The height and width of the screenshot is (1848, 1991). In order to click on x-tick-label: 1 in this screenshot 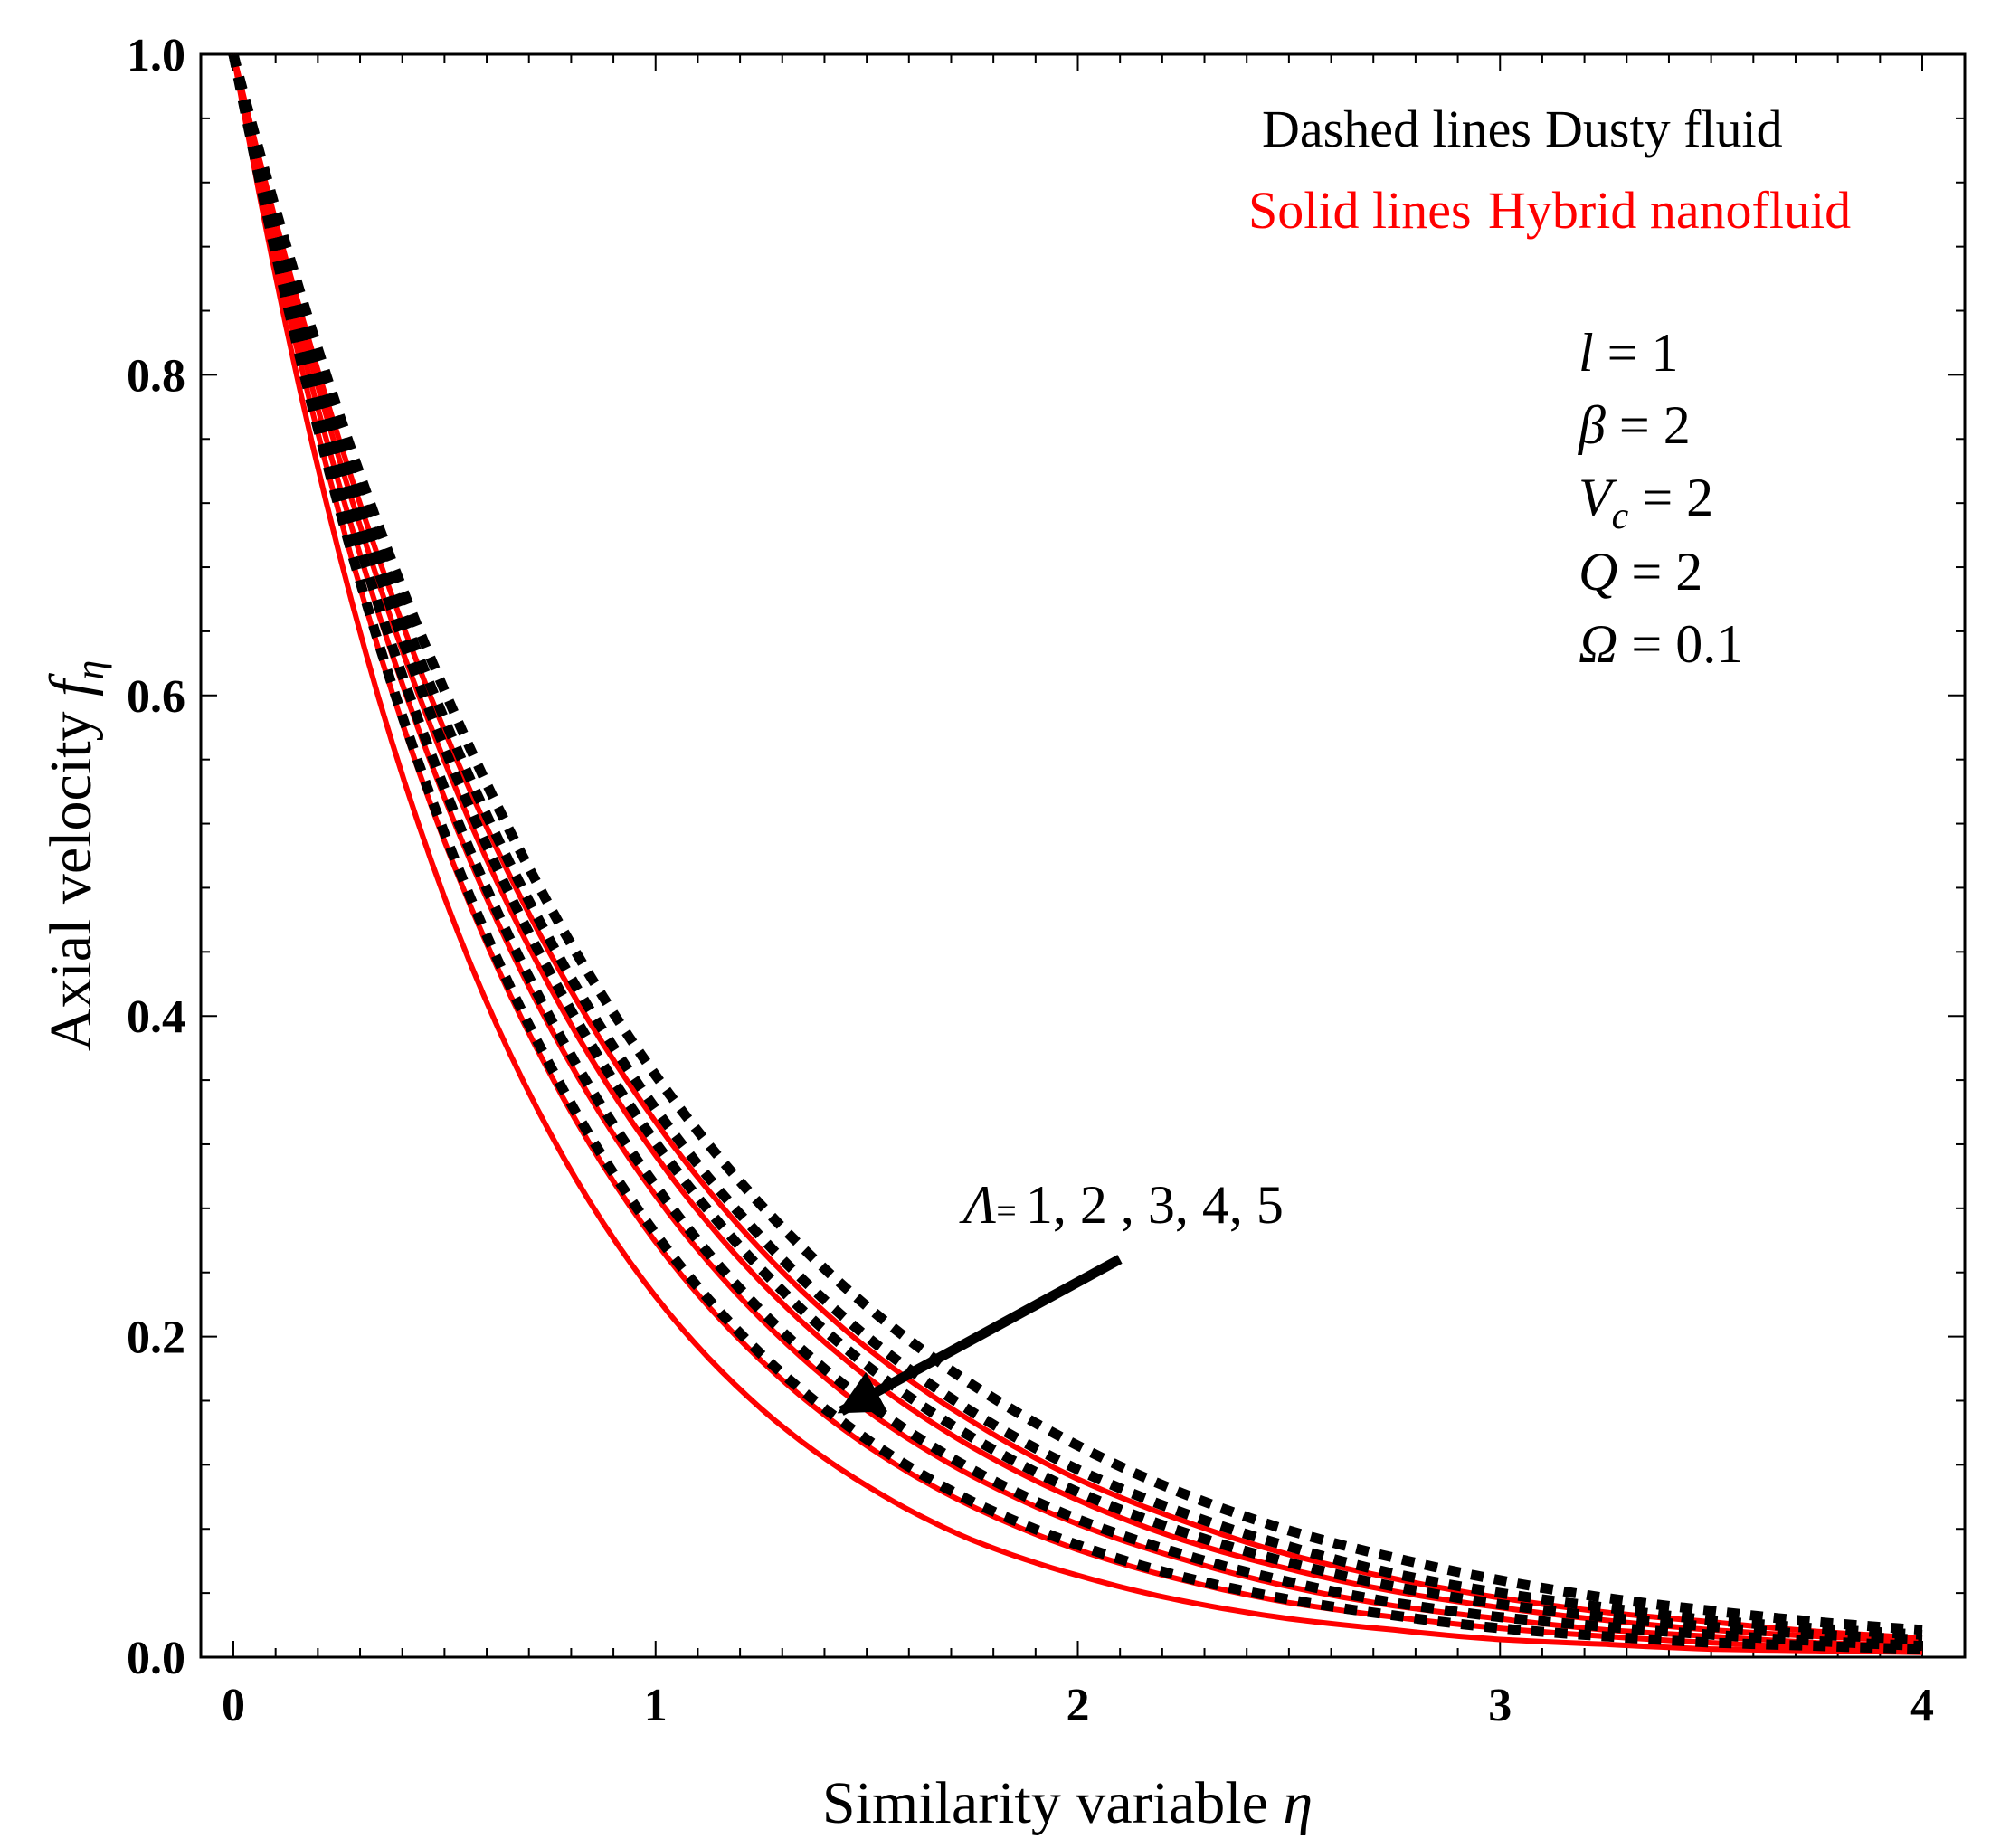, I will do `click(656, 1706)`.